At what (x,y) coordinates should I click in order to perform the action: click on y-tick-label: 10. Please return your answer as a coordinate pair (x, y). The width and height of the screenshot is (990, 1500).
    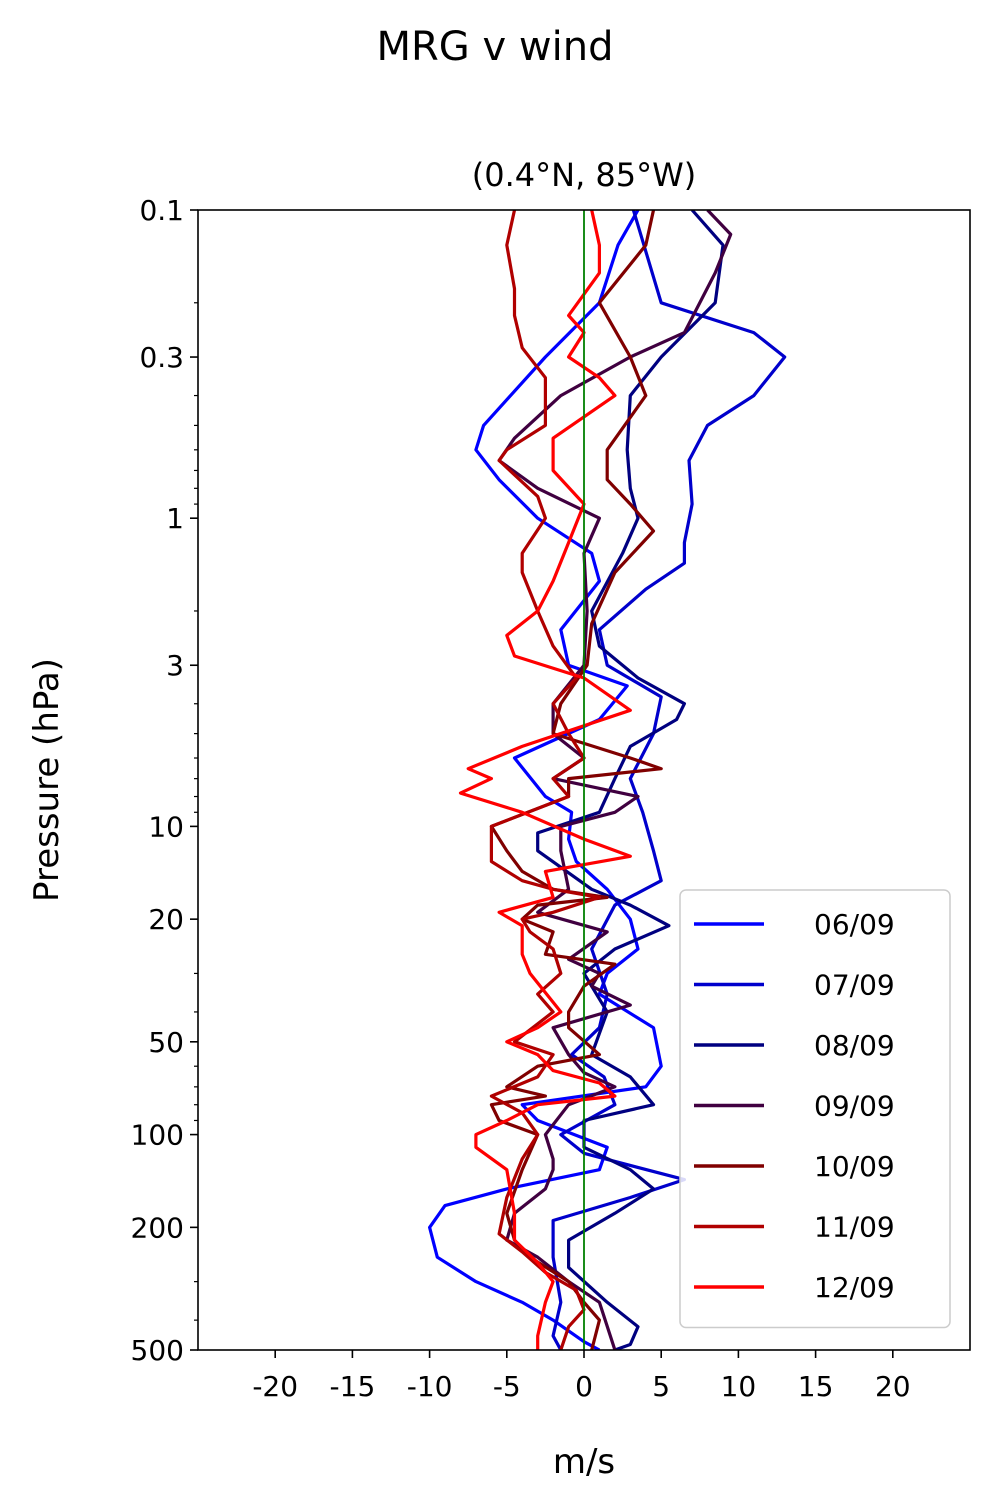
    Looking at the image, I should click on (166, 826).